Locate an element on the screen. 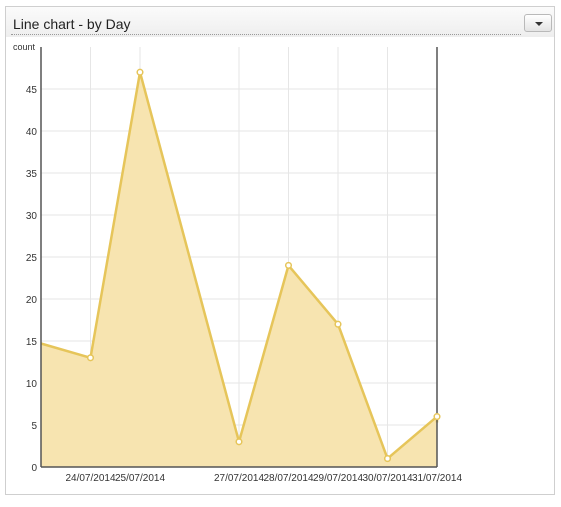 Image resolution: width=561 pixels, height=507 pixels. y-tick-label: 30 is located at coordinates (32, 216).